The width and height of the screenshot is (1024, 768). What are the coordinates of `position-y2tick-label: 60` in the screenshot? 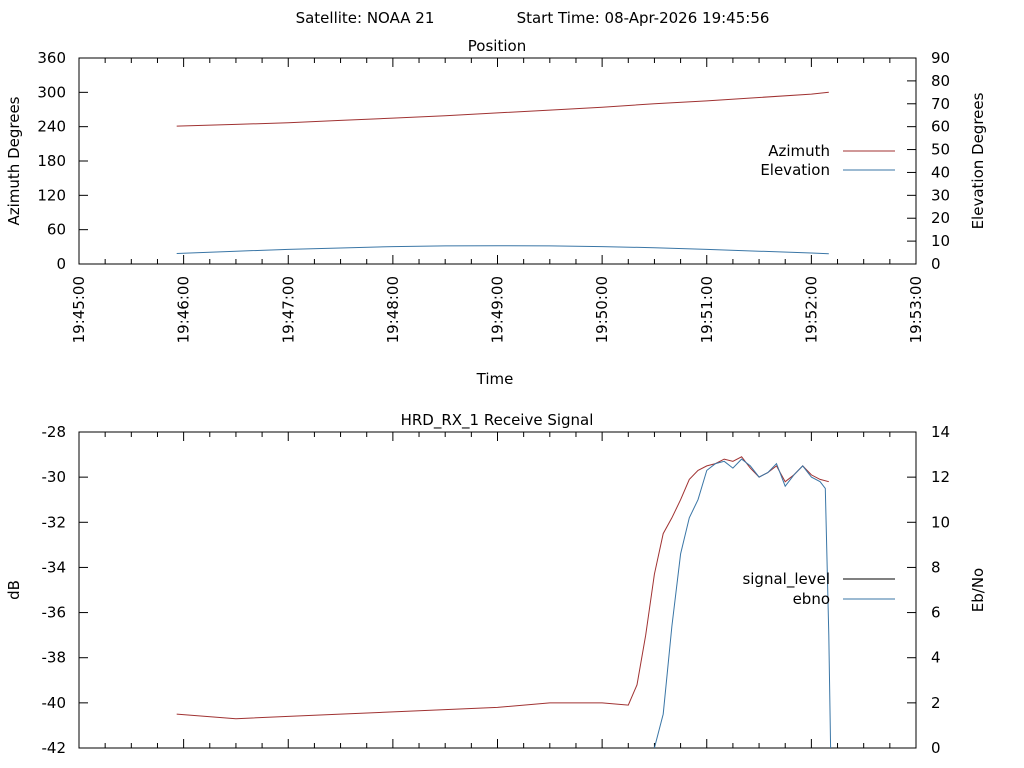 It's located at (940, 127).